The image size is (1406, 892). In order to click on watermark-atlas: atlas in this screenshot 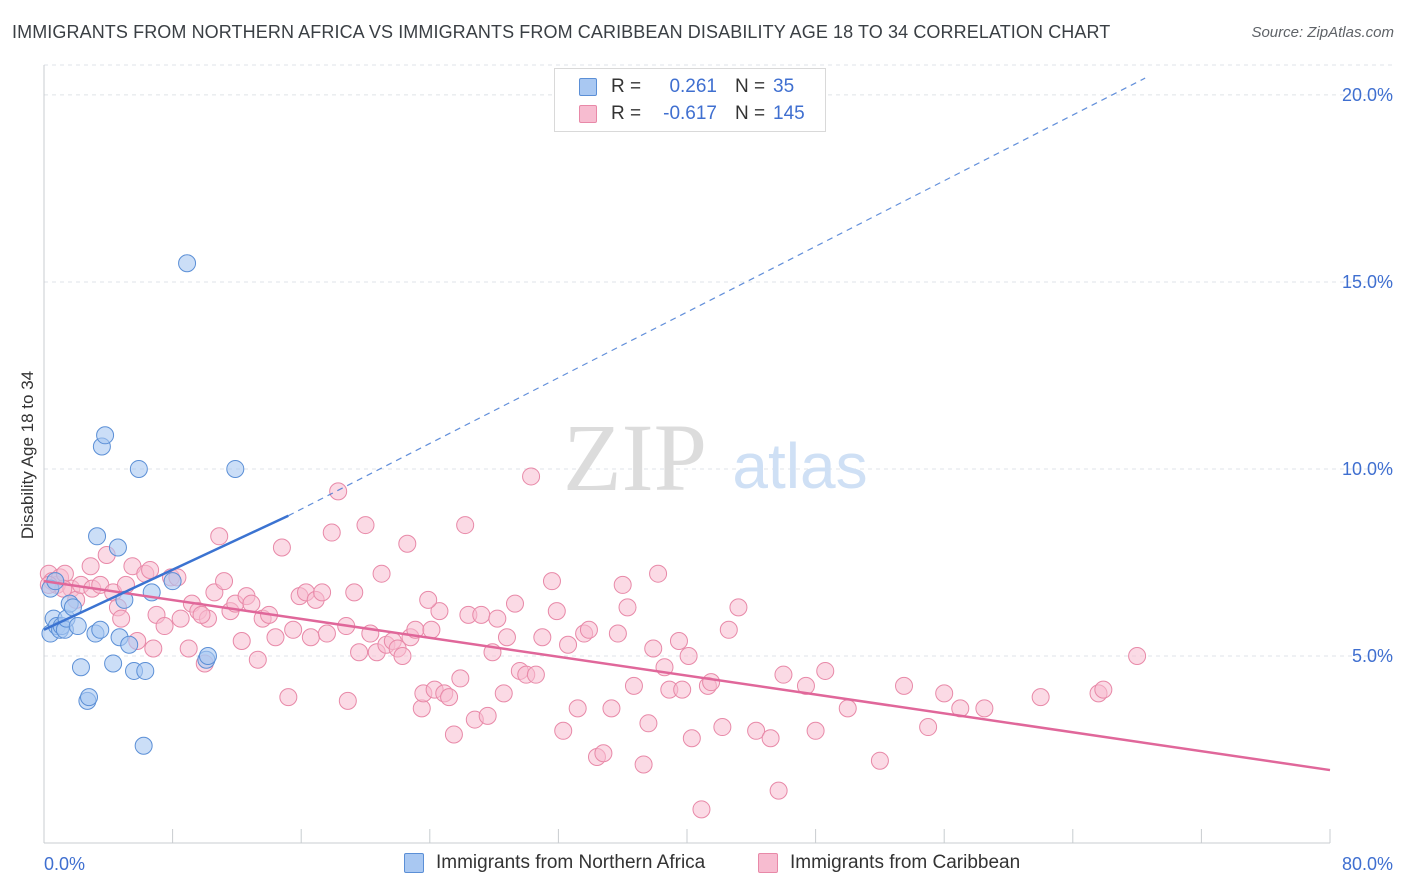, I will do `click(799, 466)`.